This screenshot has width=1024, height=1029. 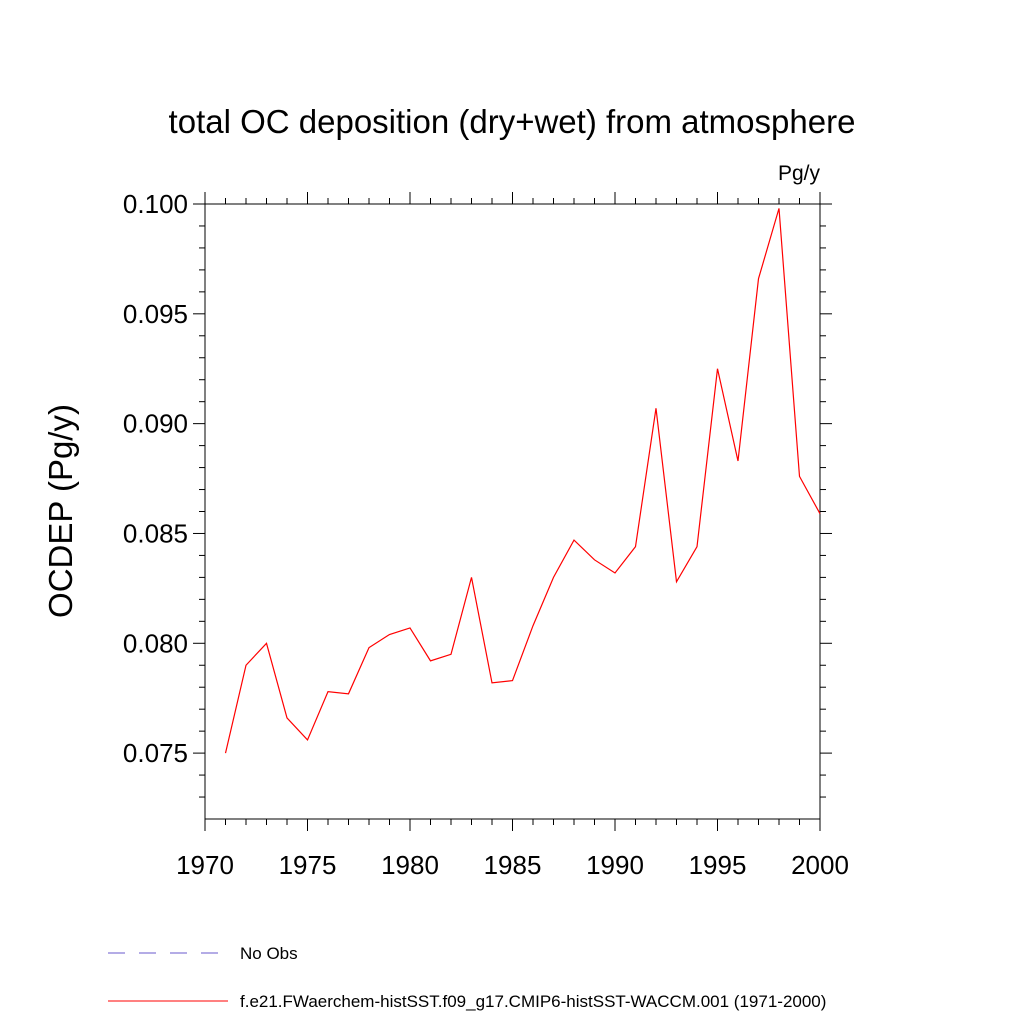 I want to click on y-tick-label: 0.080, so click(x=155, y=643).